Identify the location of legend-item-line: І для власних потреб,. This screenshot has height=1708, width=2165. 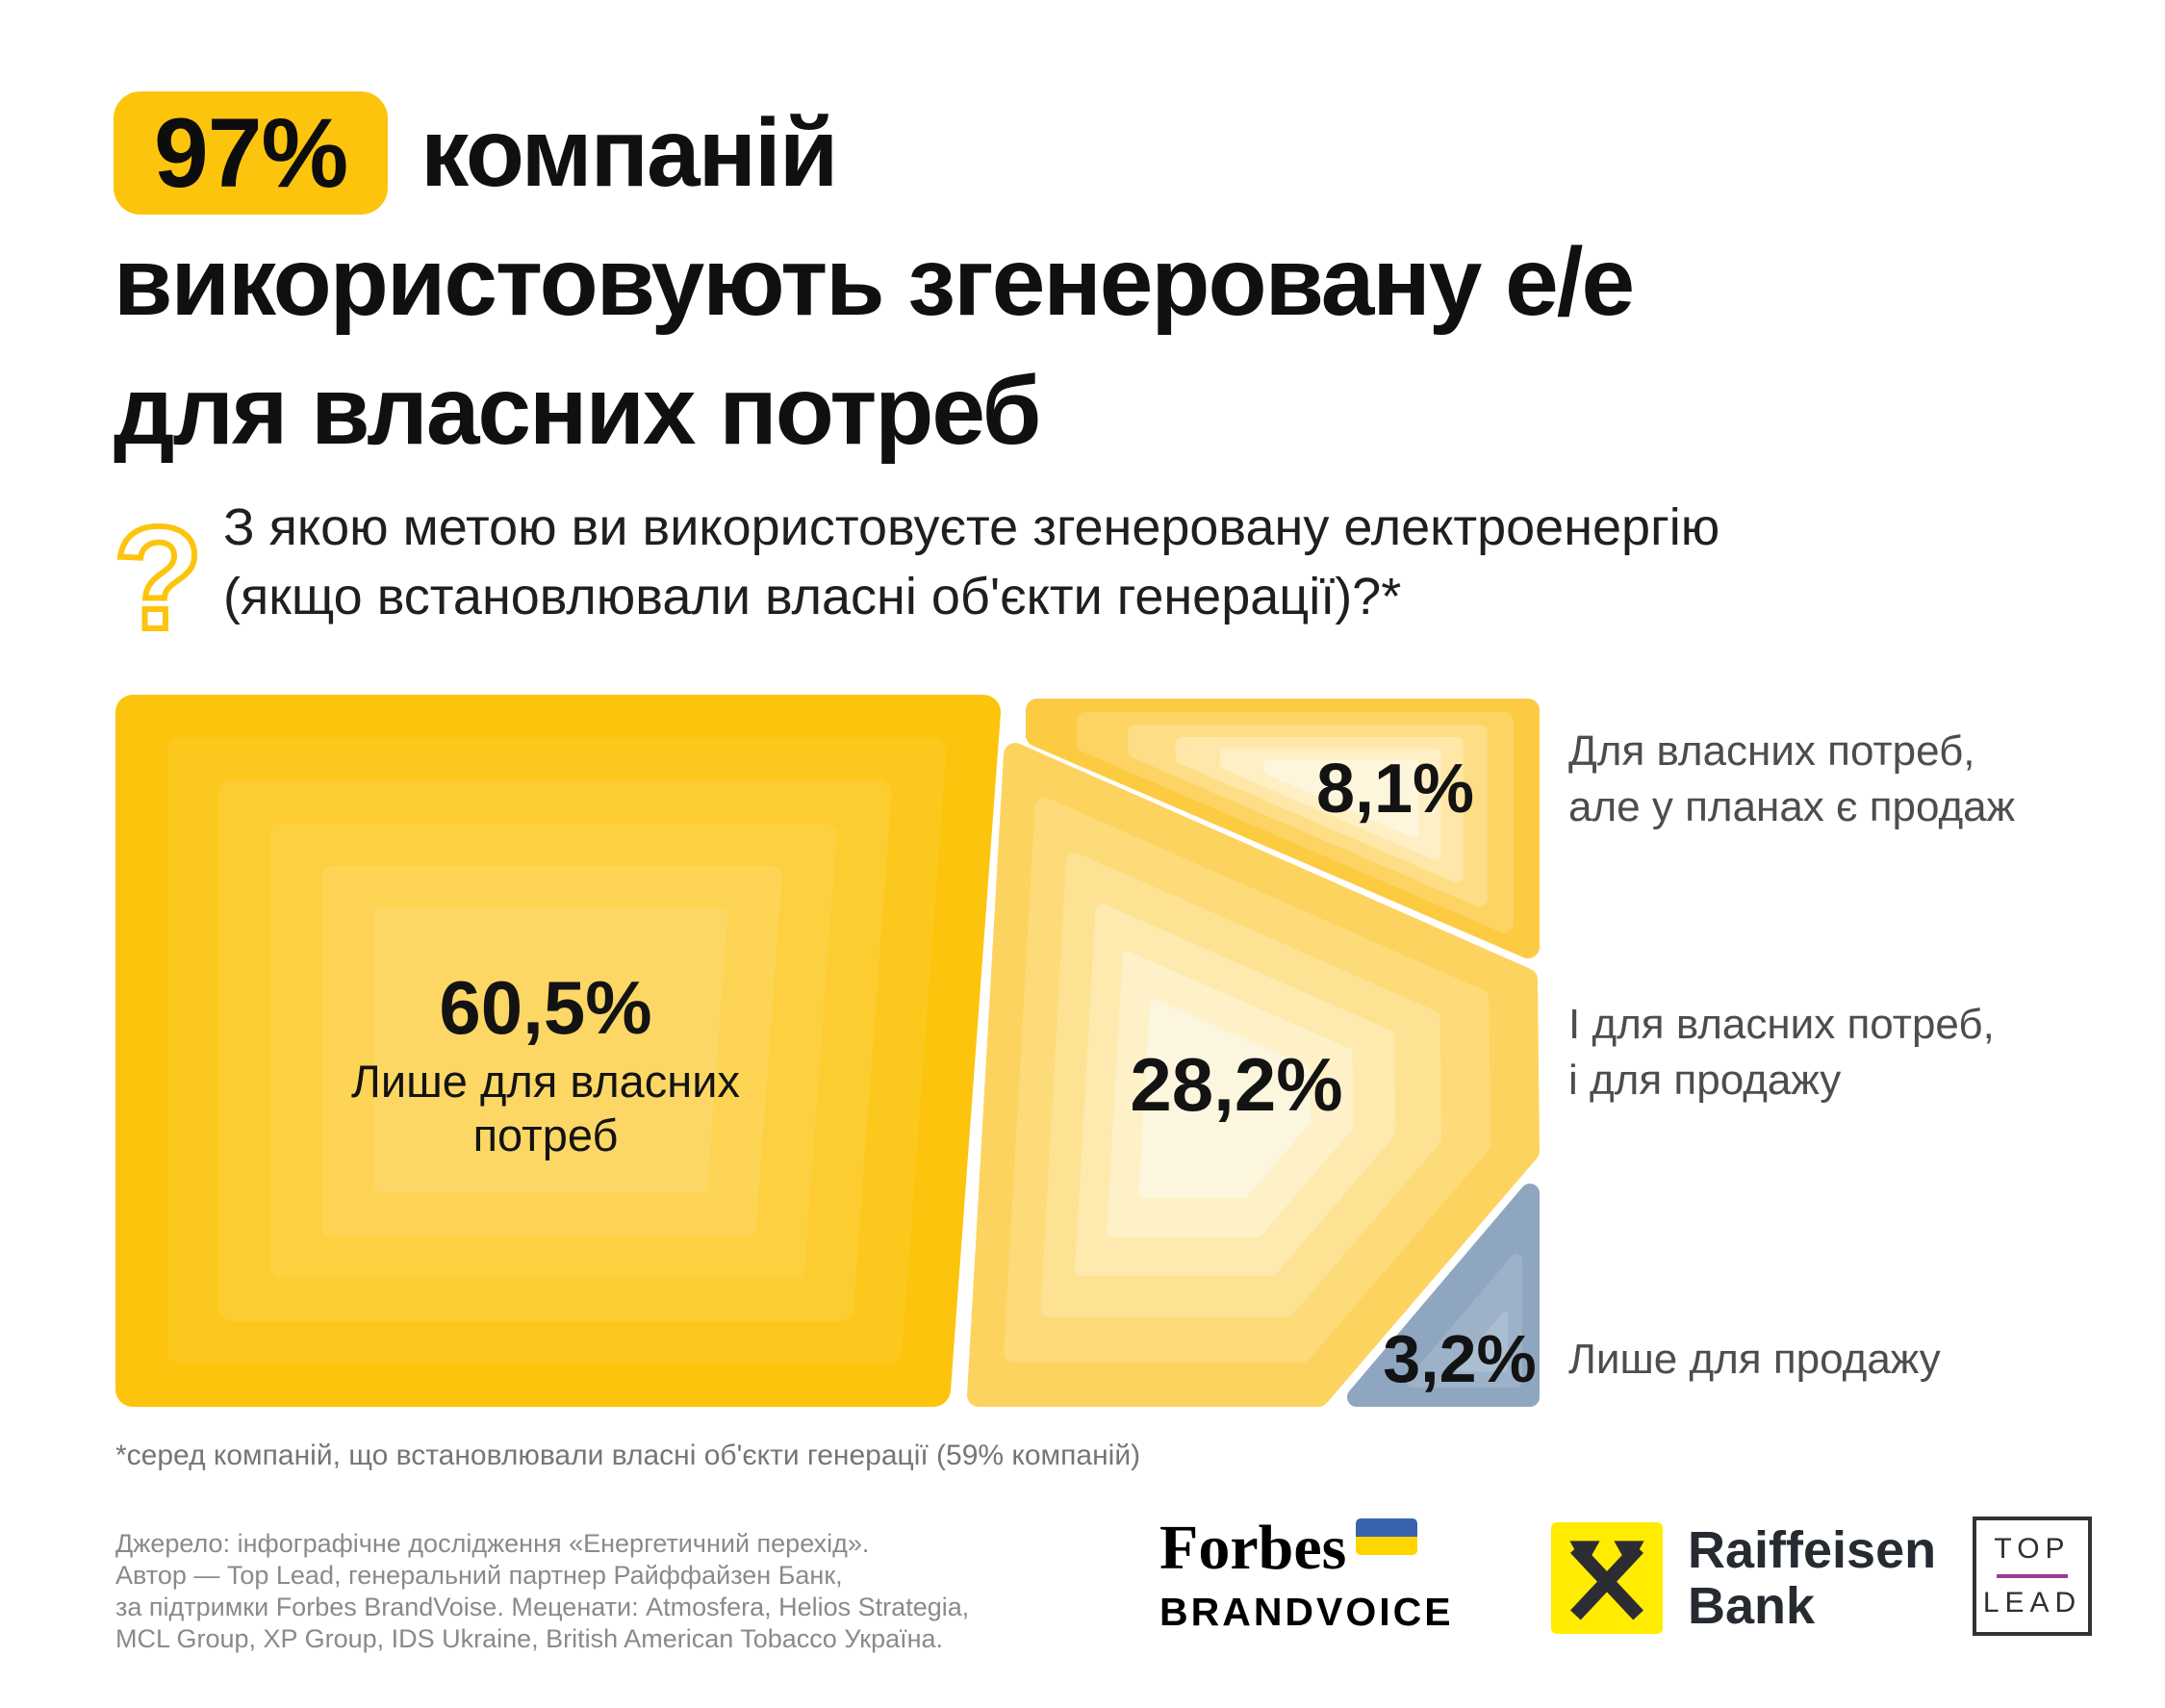
(1781, 1024).